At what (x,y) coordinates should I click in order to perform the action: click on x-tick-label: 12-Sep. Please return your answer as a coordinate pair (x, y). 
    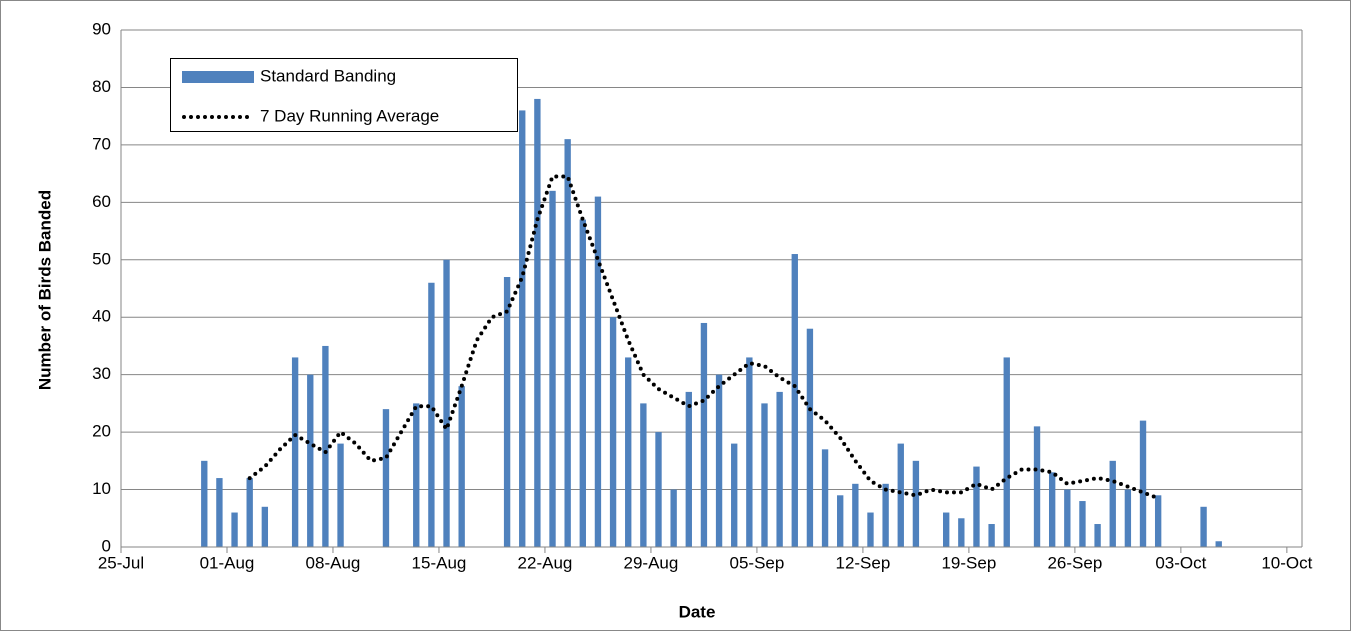
    Looking at the image, I should click on (862, 562).